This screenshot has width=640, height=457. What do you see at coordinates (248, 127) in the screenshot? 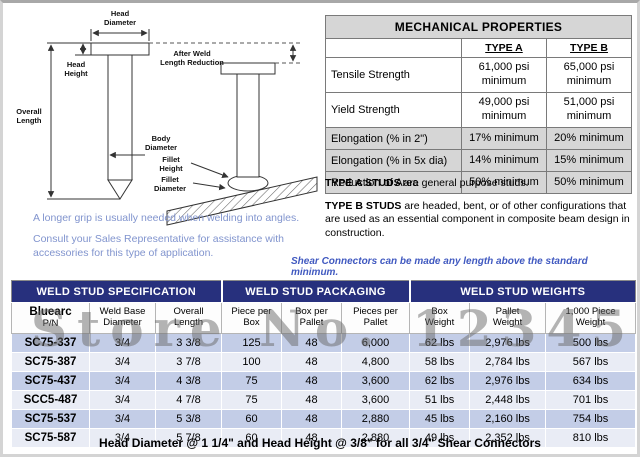
I see `stud-after-weld` at bounding box center [248, 127].